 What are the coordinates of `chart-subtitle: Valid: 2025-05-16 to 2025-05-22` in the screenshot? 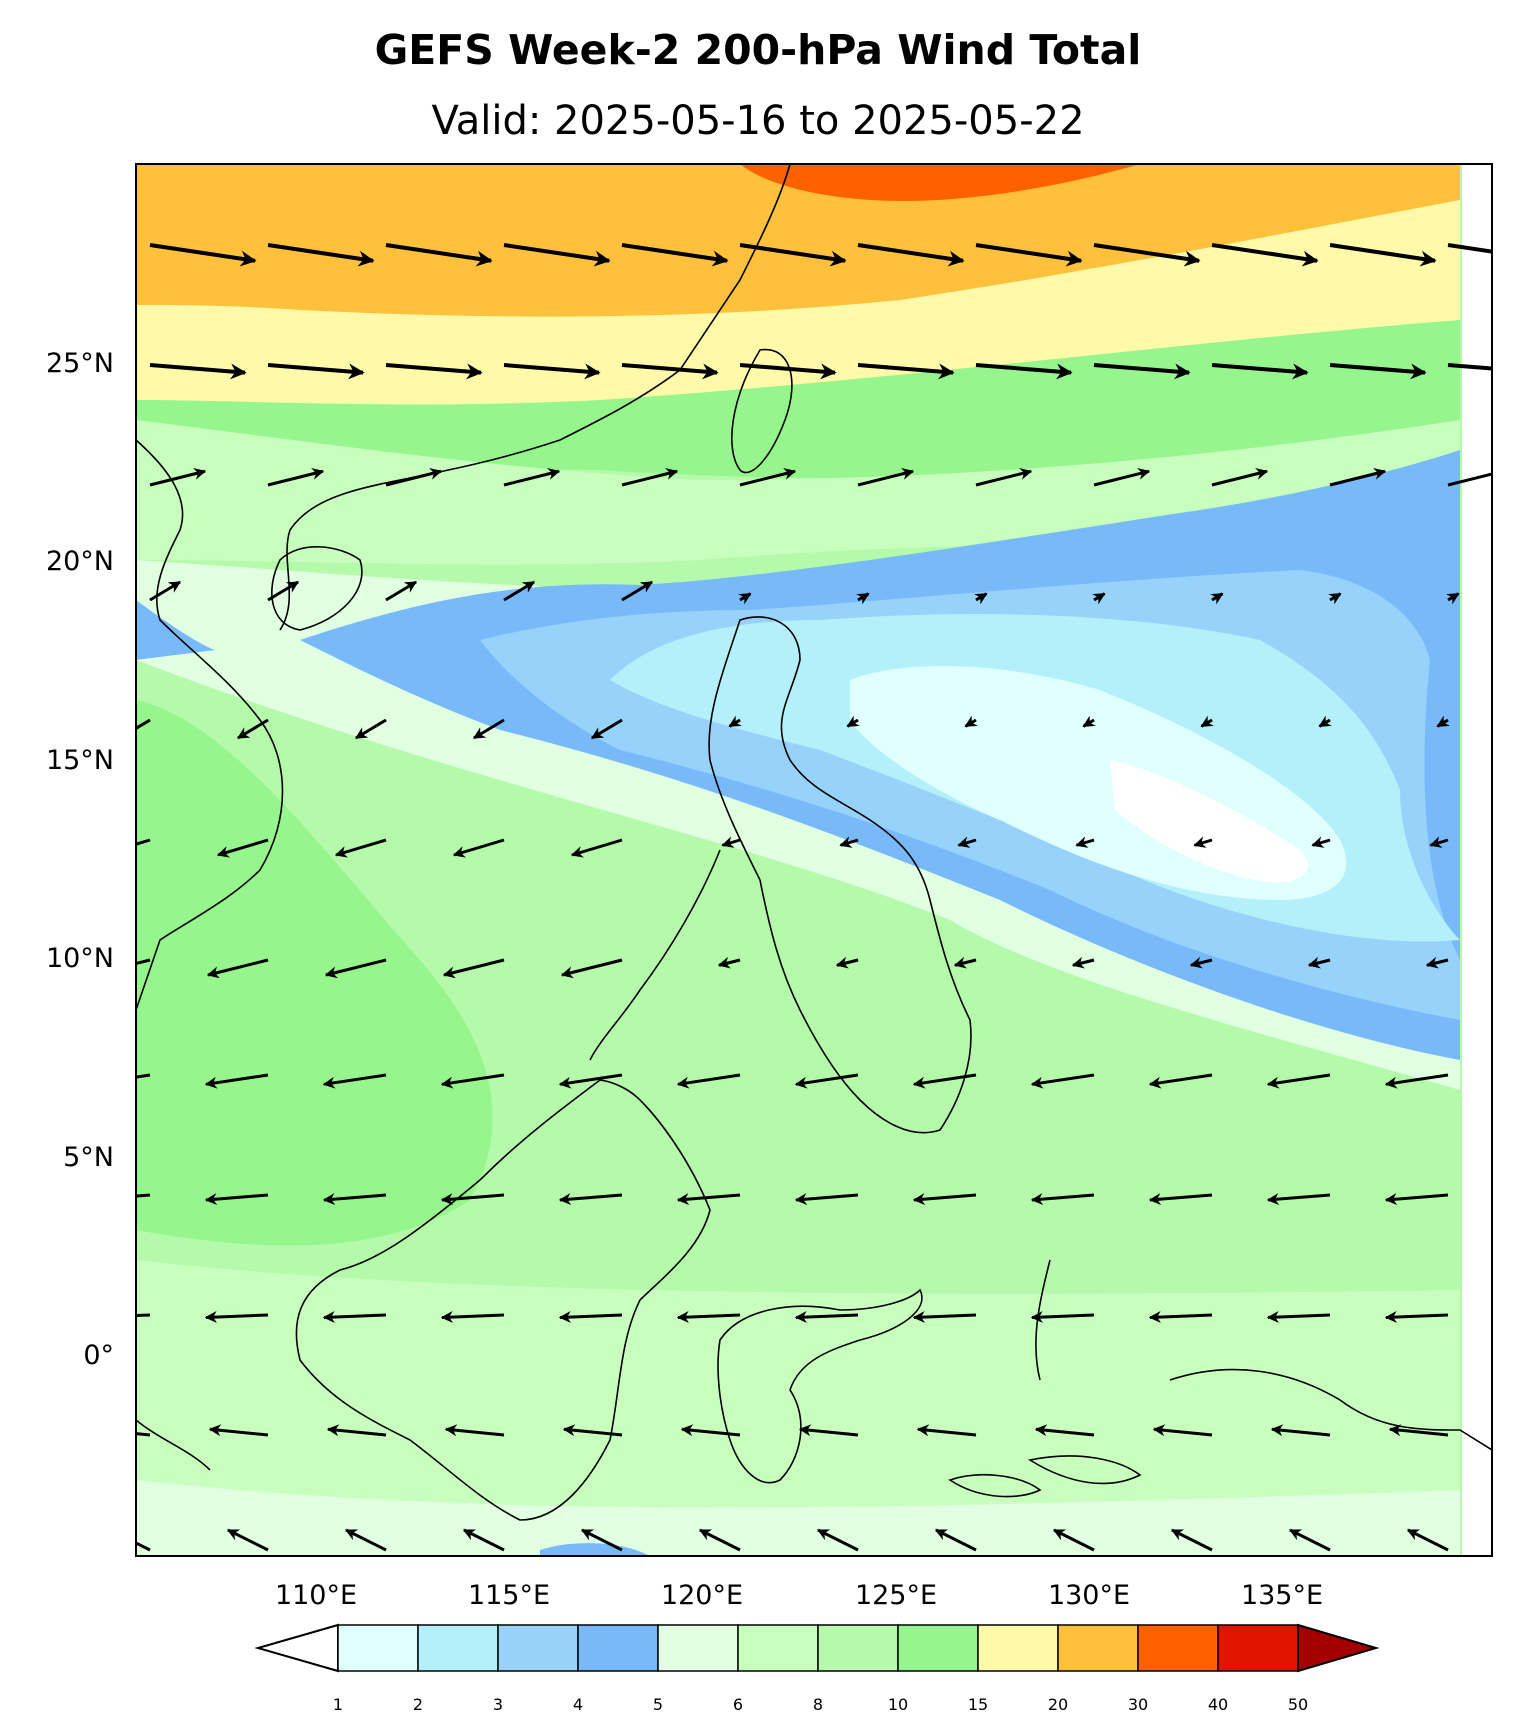 It's located at (758, 121).